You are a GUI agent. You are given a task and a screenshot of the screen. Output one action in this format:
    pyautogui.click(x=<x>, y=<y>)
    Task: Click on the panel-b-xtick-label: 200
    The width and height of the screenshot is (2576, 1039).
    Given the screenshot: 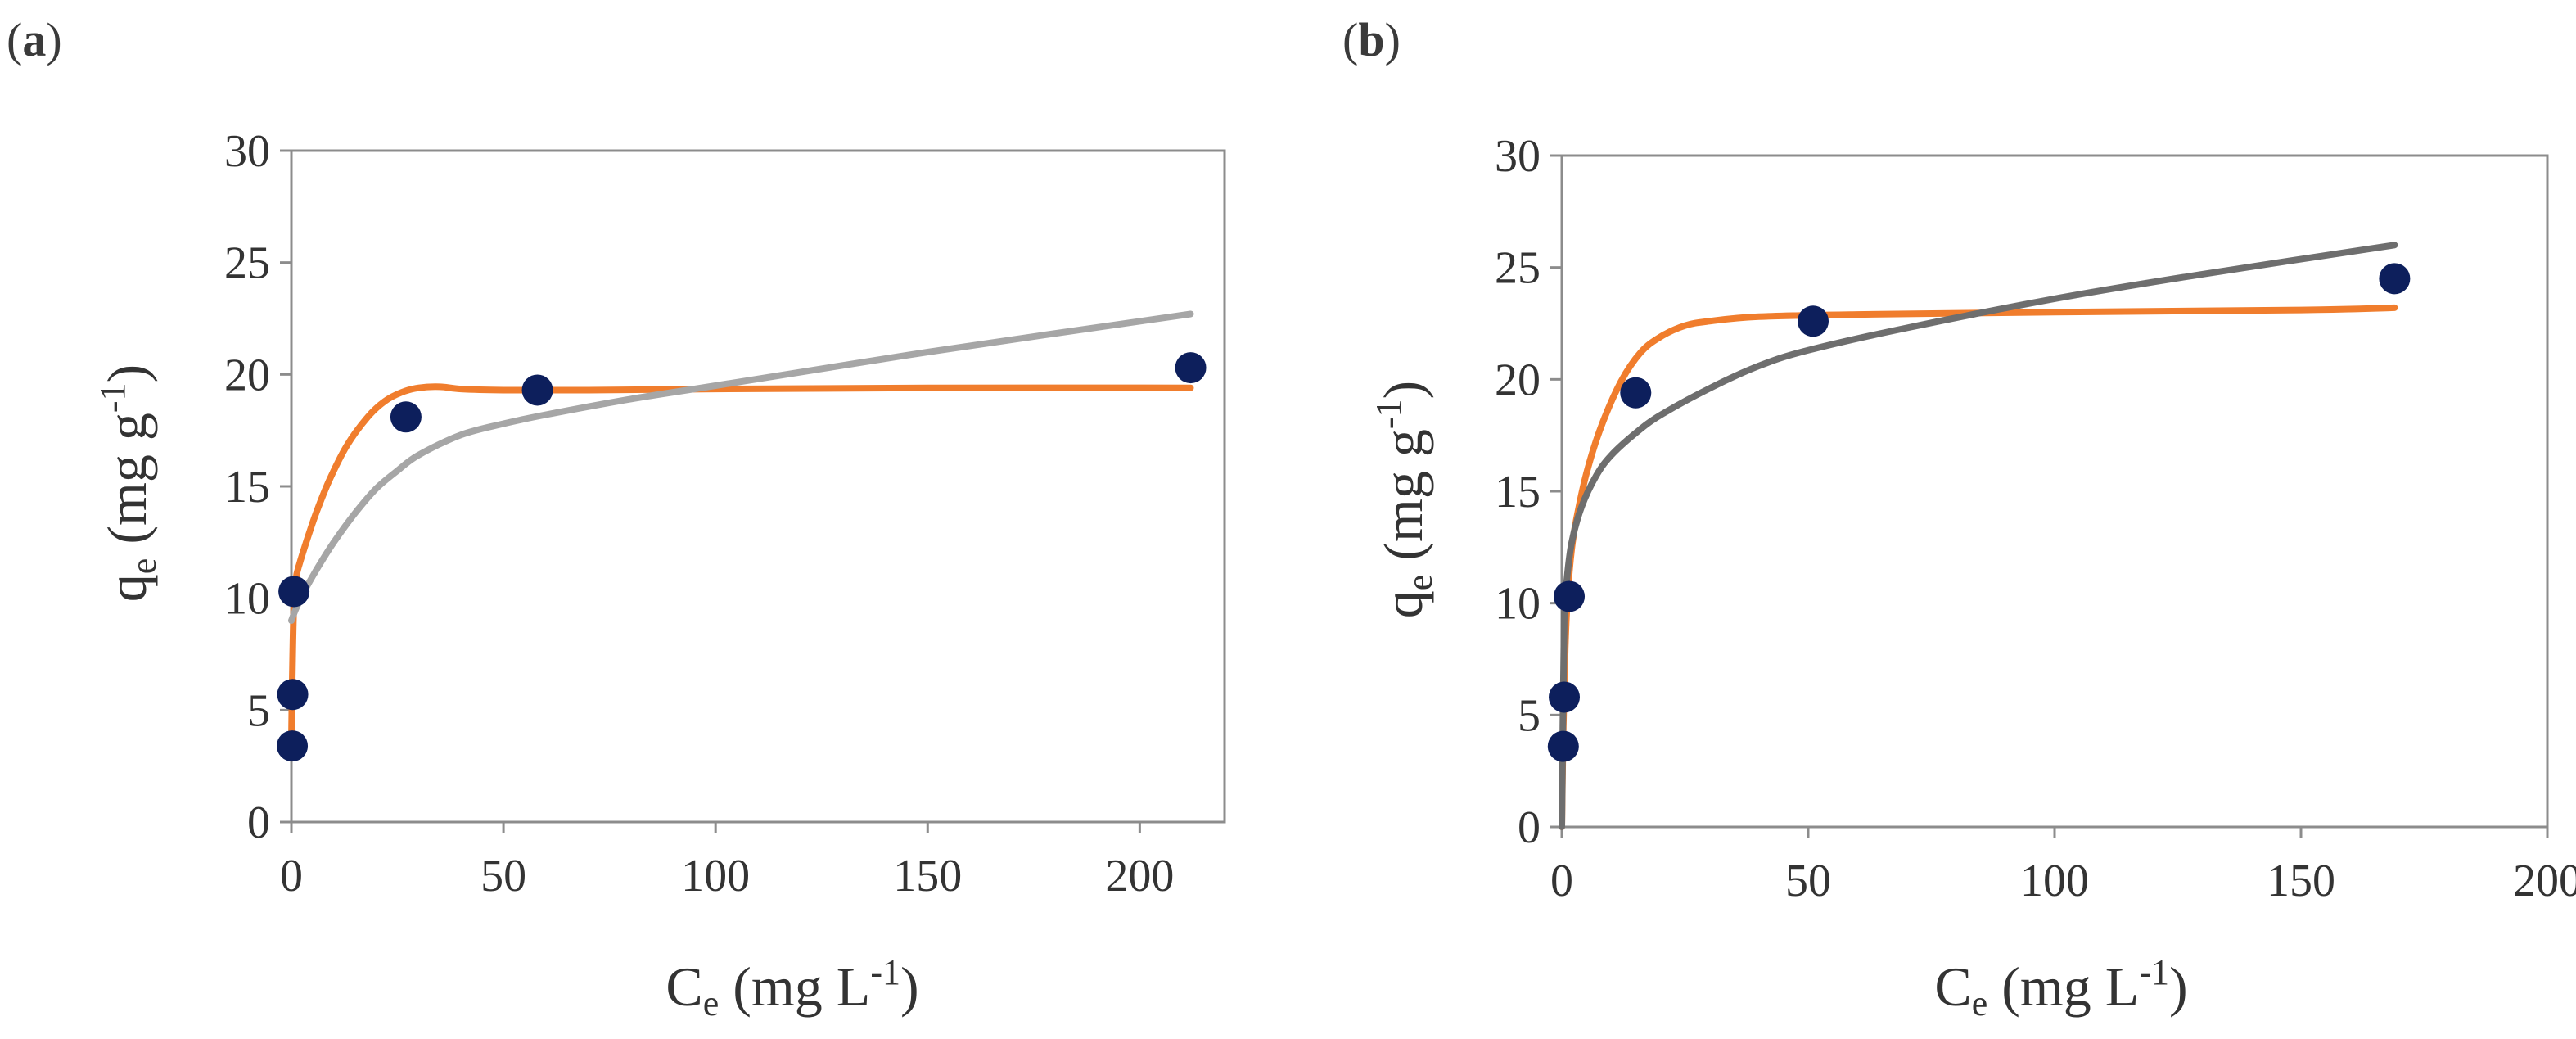 What is the action you would take?
    pyautogui.click(x=2544, y=881)
    